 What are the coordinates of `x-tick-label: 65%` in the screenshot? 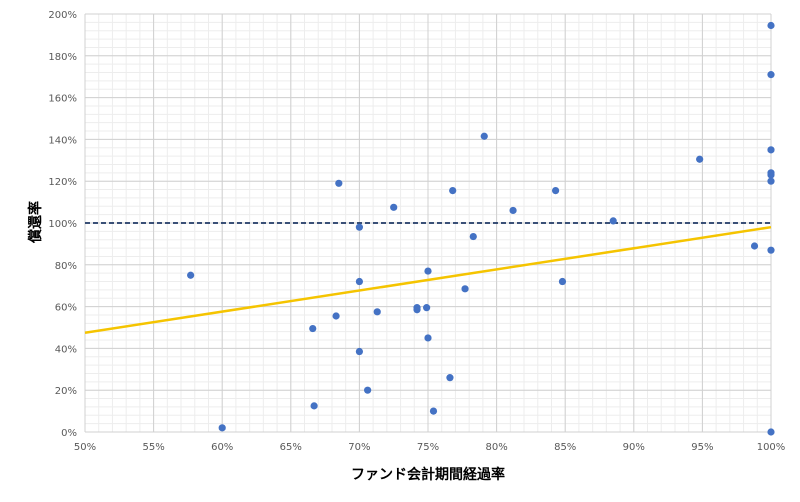 It's located at (291, 447).